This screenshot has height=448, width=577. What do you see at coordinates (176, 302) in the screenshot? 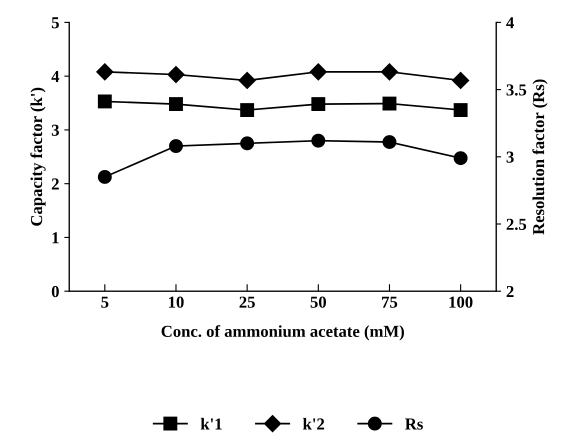
I see `x-tick-label: 10` at bounding box center [176, 302].